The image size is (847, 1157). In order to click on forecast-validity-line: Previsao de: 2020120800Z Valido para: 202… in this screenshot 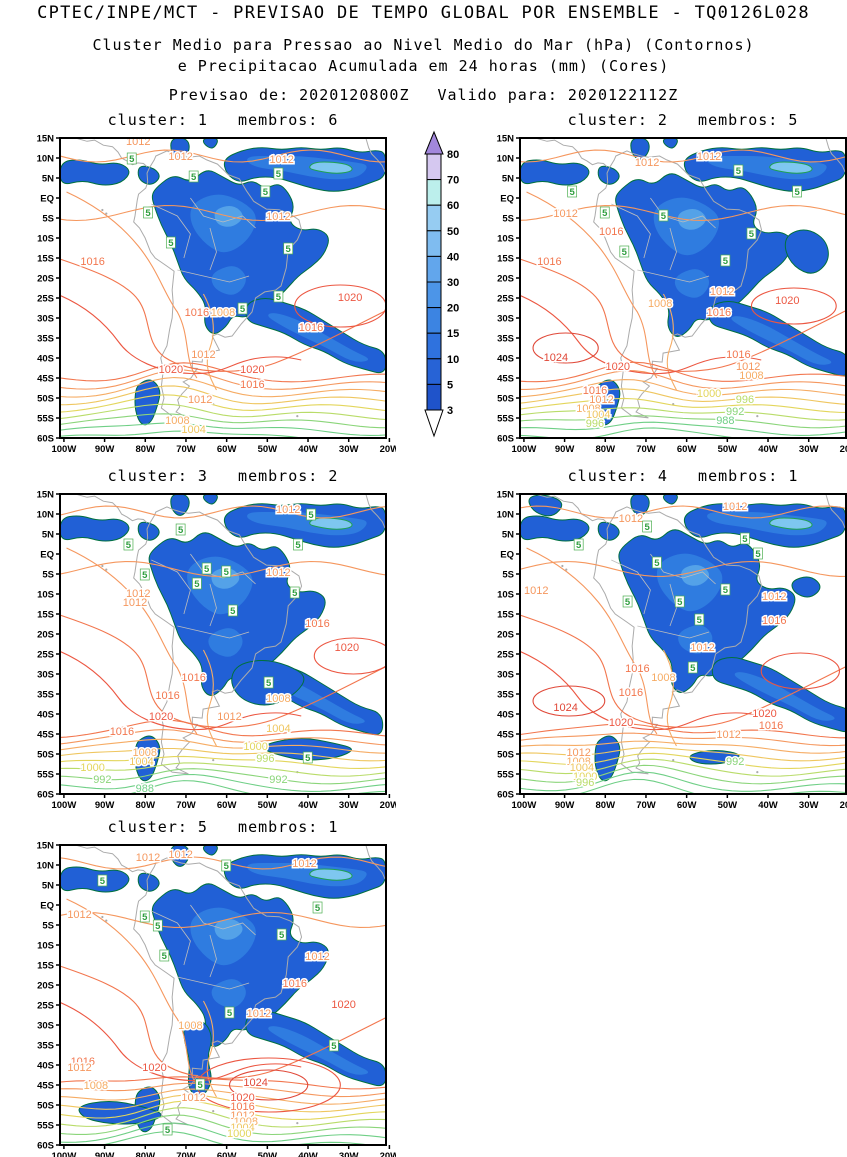, I will do `click(423, 95)`.